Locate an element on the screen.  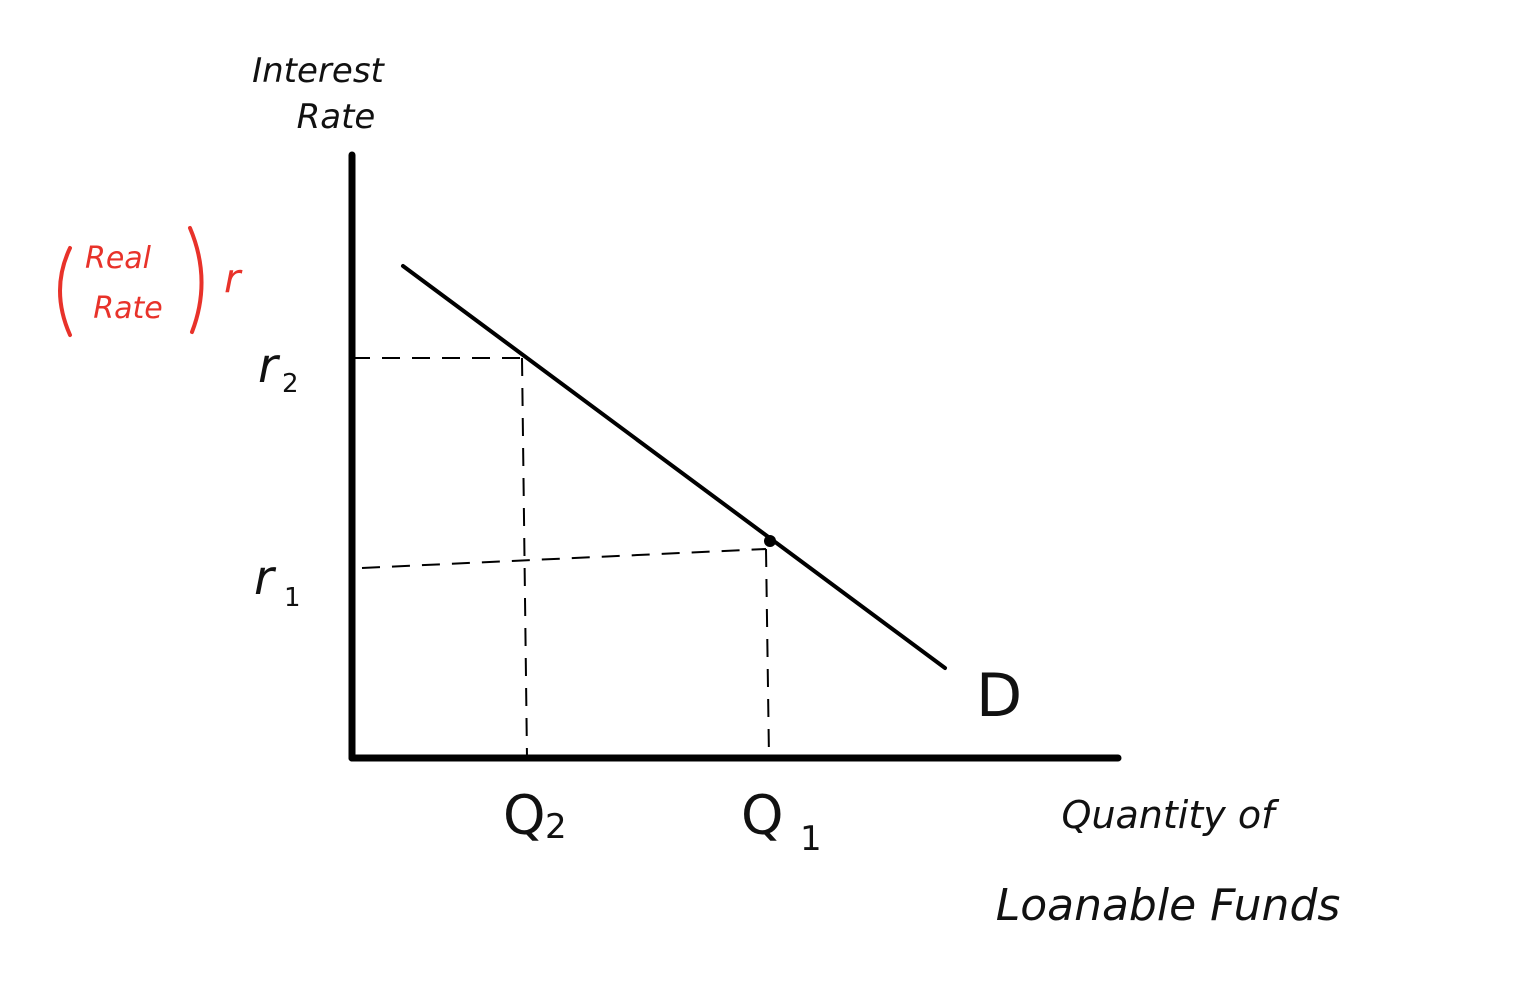
left-paren-mark is located at coordinates (65, 291).